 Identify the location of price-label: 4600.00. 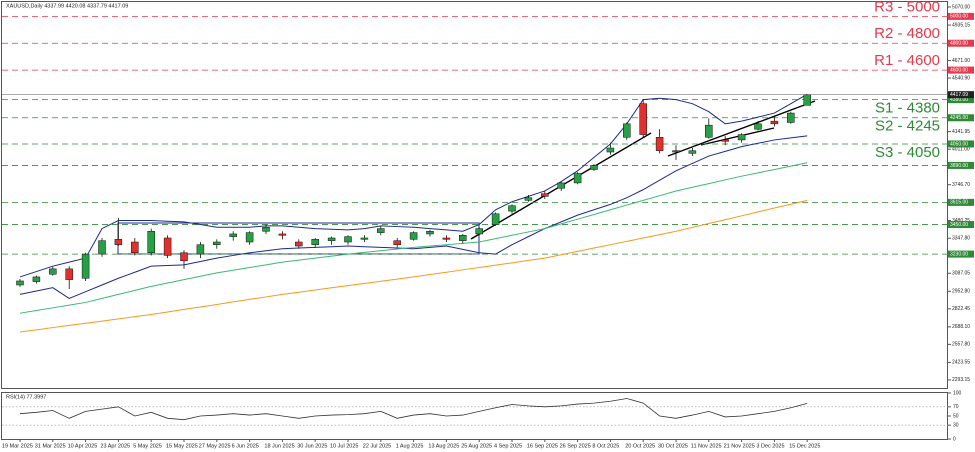
(959, 70).